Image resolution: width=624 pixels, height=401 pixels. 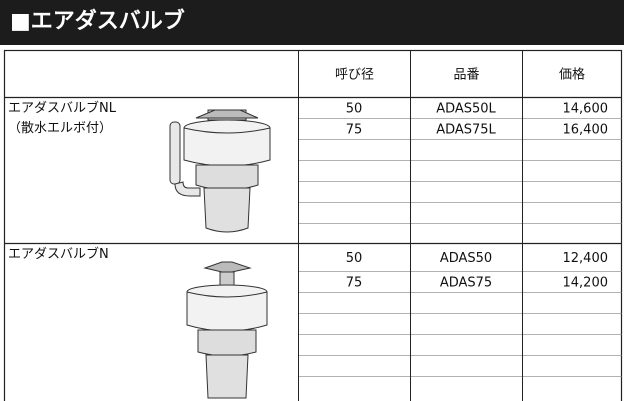 I want to click on cell: ADAS50, so click(x=466, y=258).